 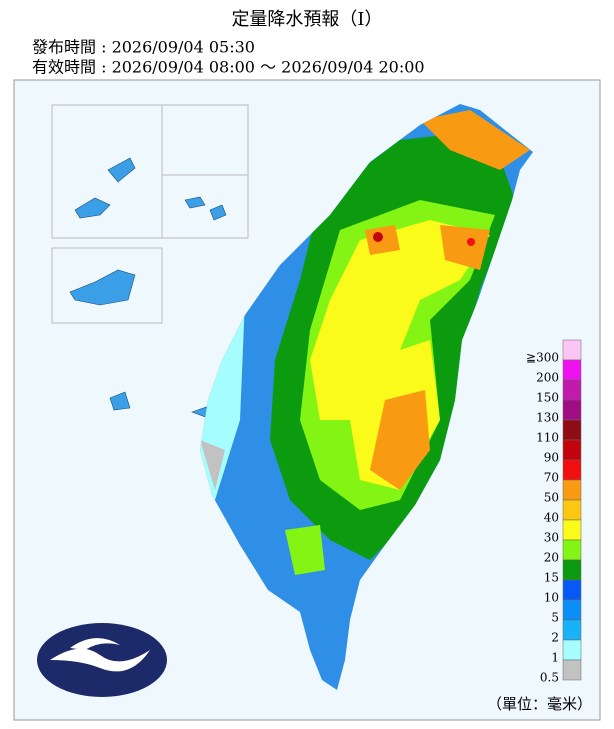 I want to click on inset-frames, so click(x=150, y=214).